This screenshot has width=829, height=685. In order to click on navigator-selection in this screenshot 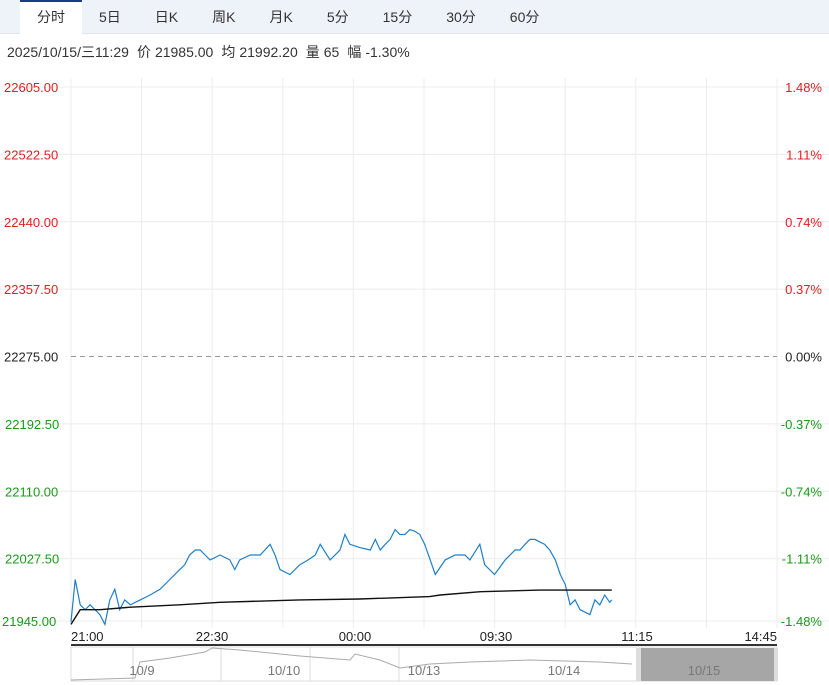, I will do `click(707, 664)`.